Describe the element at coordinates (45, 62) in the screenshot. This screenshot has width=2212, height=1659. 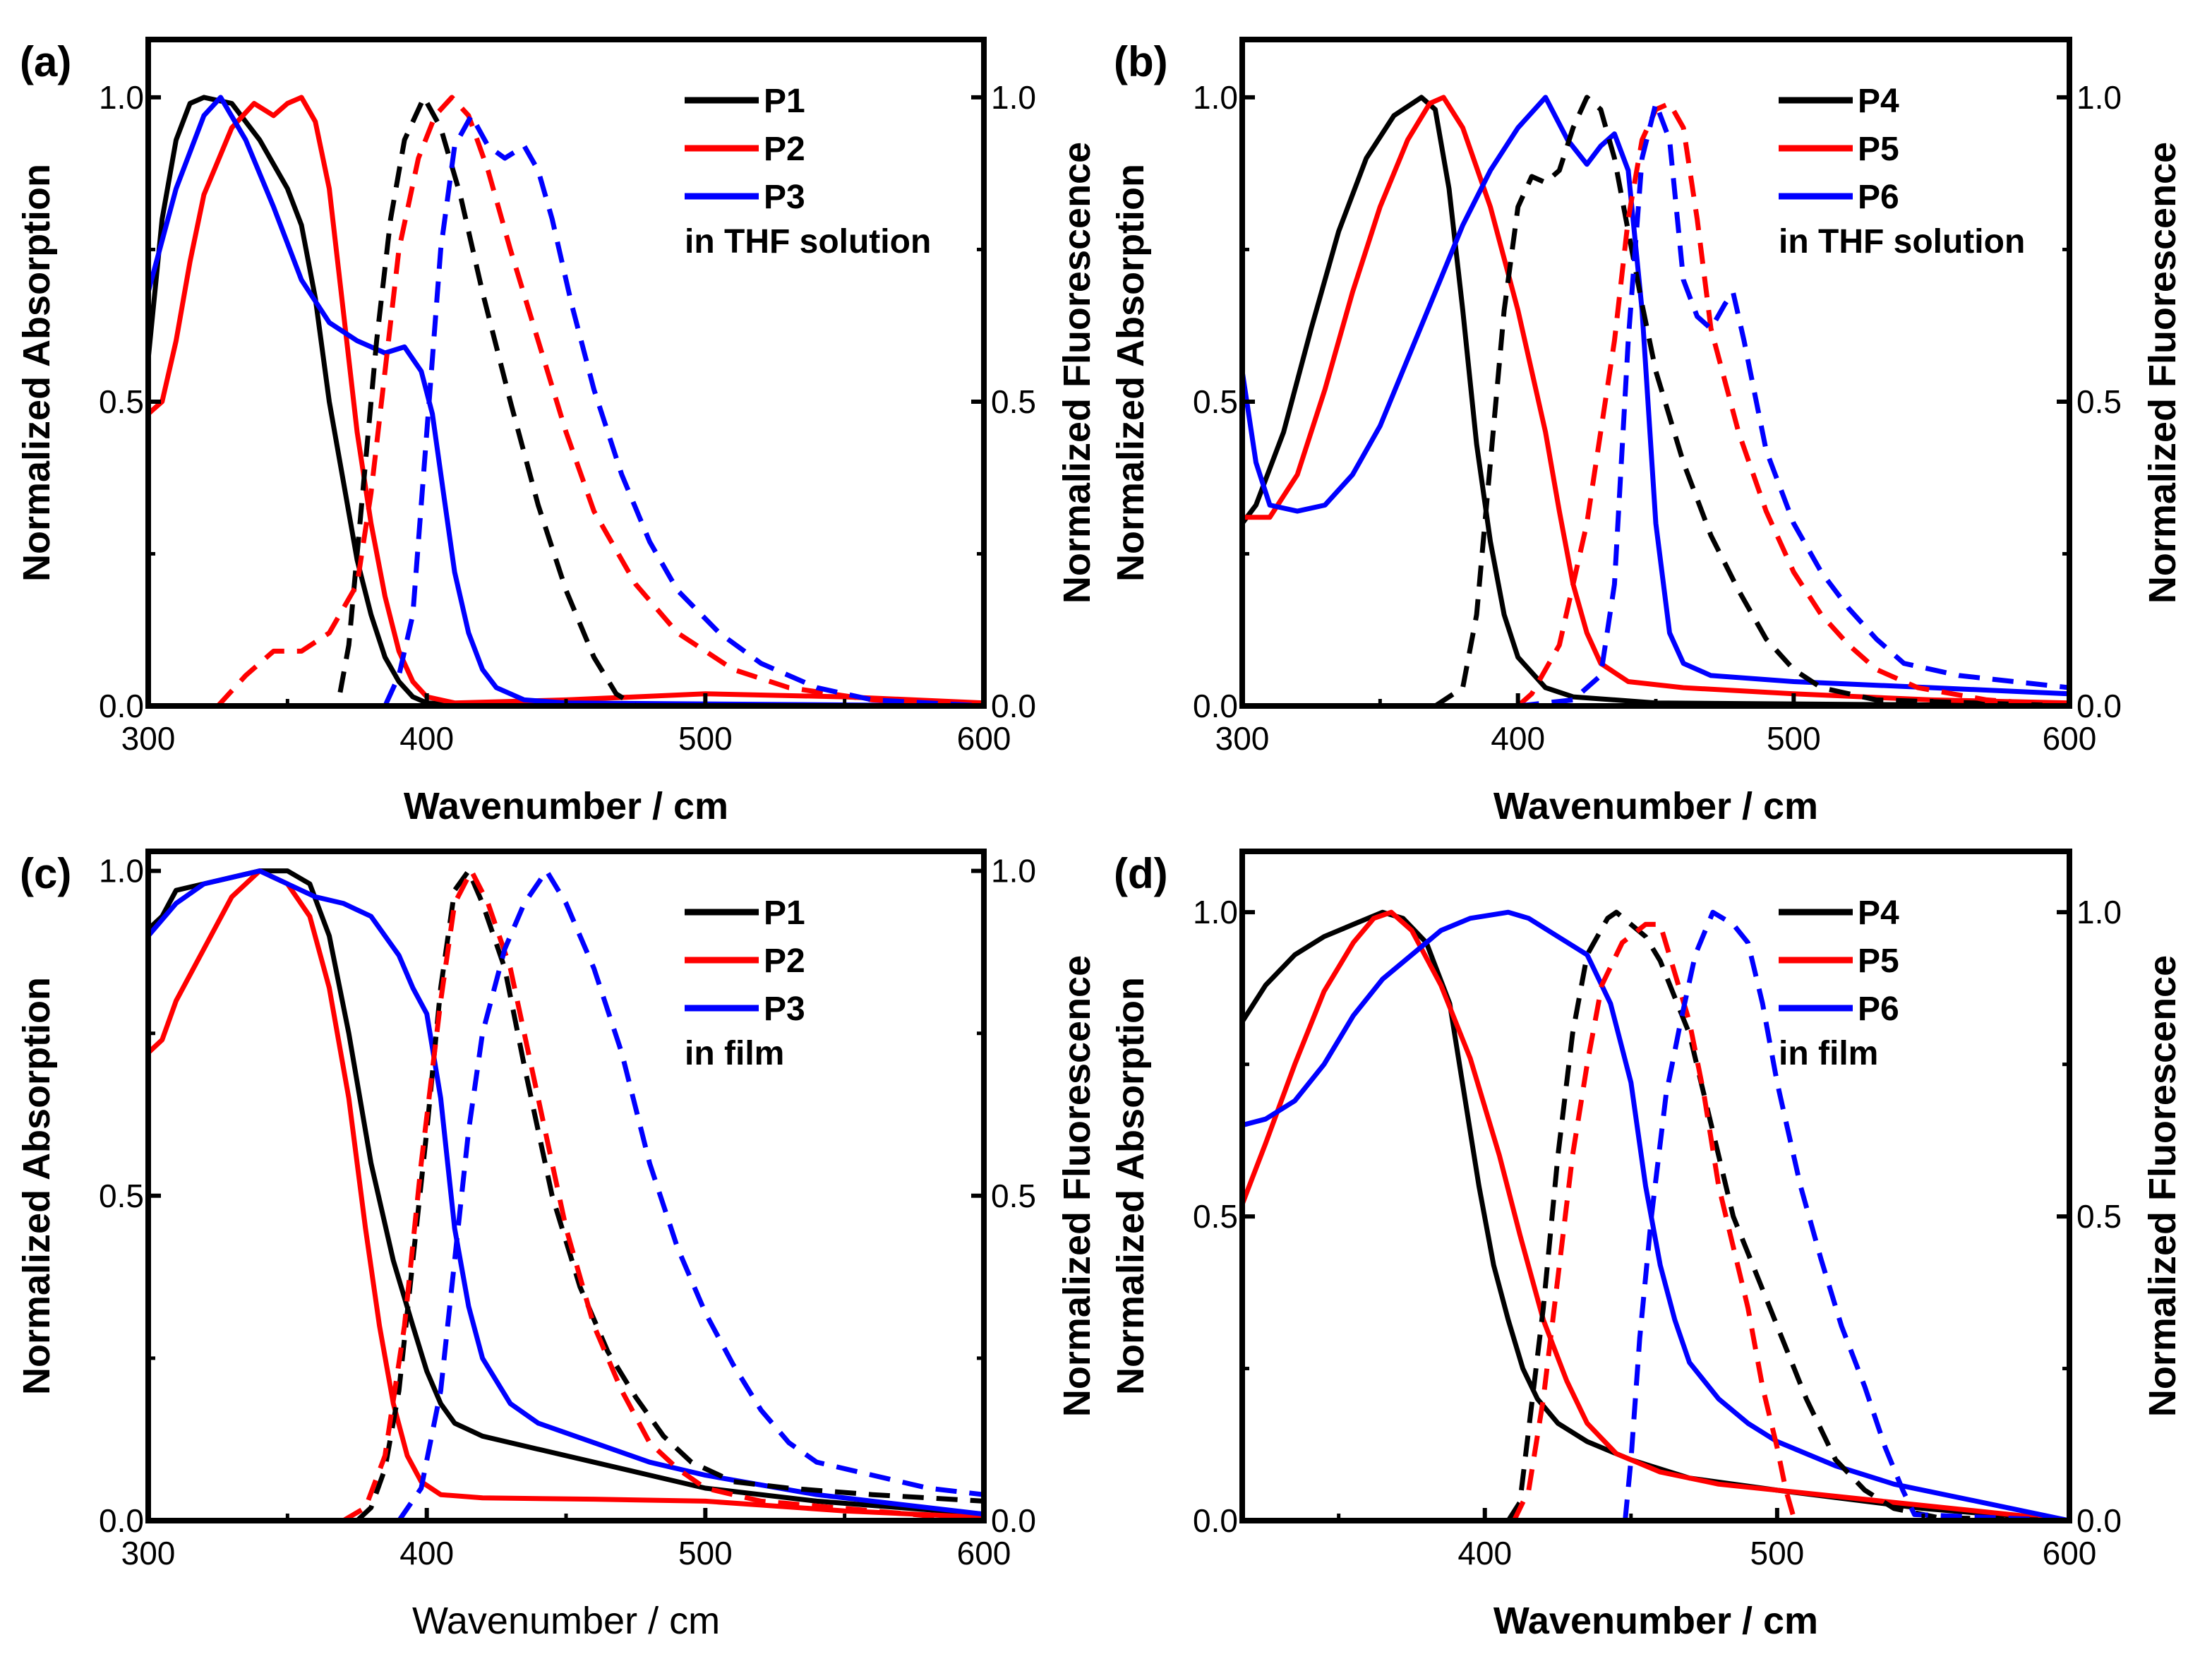
I see `panel-label: (a)` at that location.